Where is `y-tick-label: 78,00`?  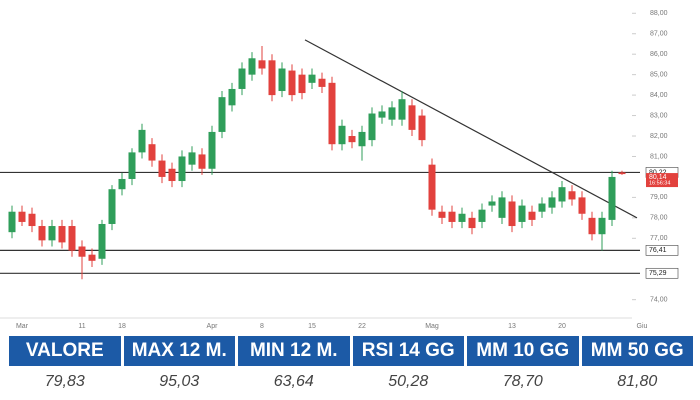 y-tick-label: 78,00 is located at coordinates (659, 218).